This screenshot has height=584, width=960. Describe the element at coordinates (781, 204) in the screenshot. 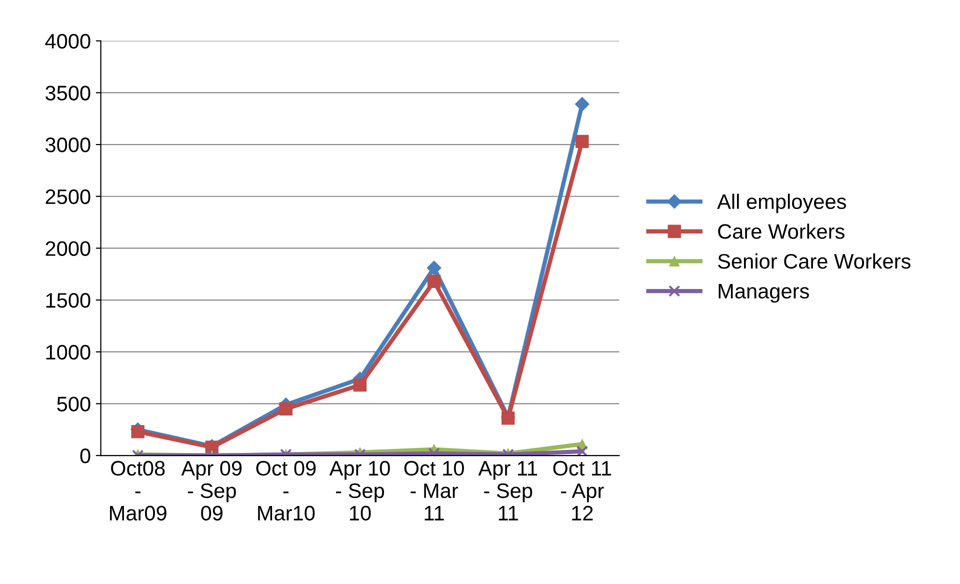

I see `legend-label: All employees` at that location.